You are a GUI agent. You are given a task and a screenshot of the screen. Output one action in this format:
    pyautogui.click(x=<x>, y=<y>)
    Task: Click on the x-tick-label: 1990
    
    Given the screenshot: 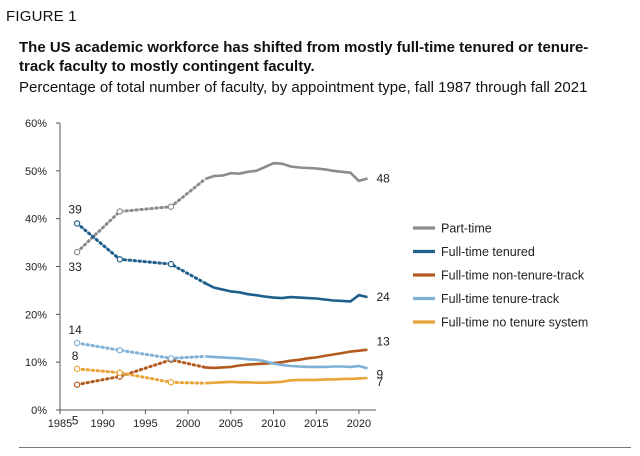 What is the action you would take?
    pyautogui.click(x=102, y=424)
    